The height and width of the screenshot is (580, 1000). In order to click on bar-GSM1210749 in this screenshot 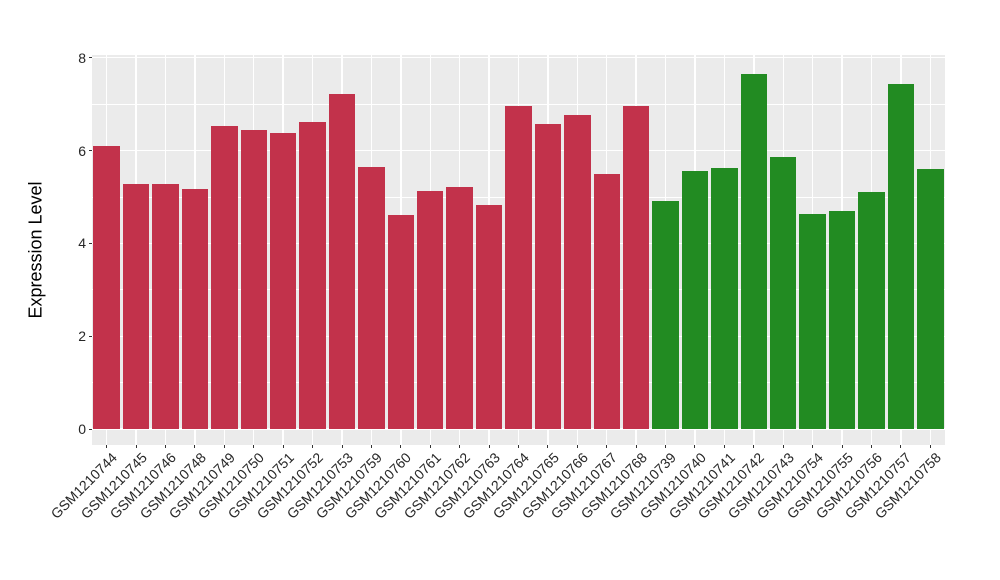, I will do `click(224, 277)`.